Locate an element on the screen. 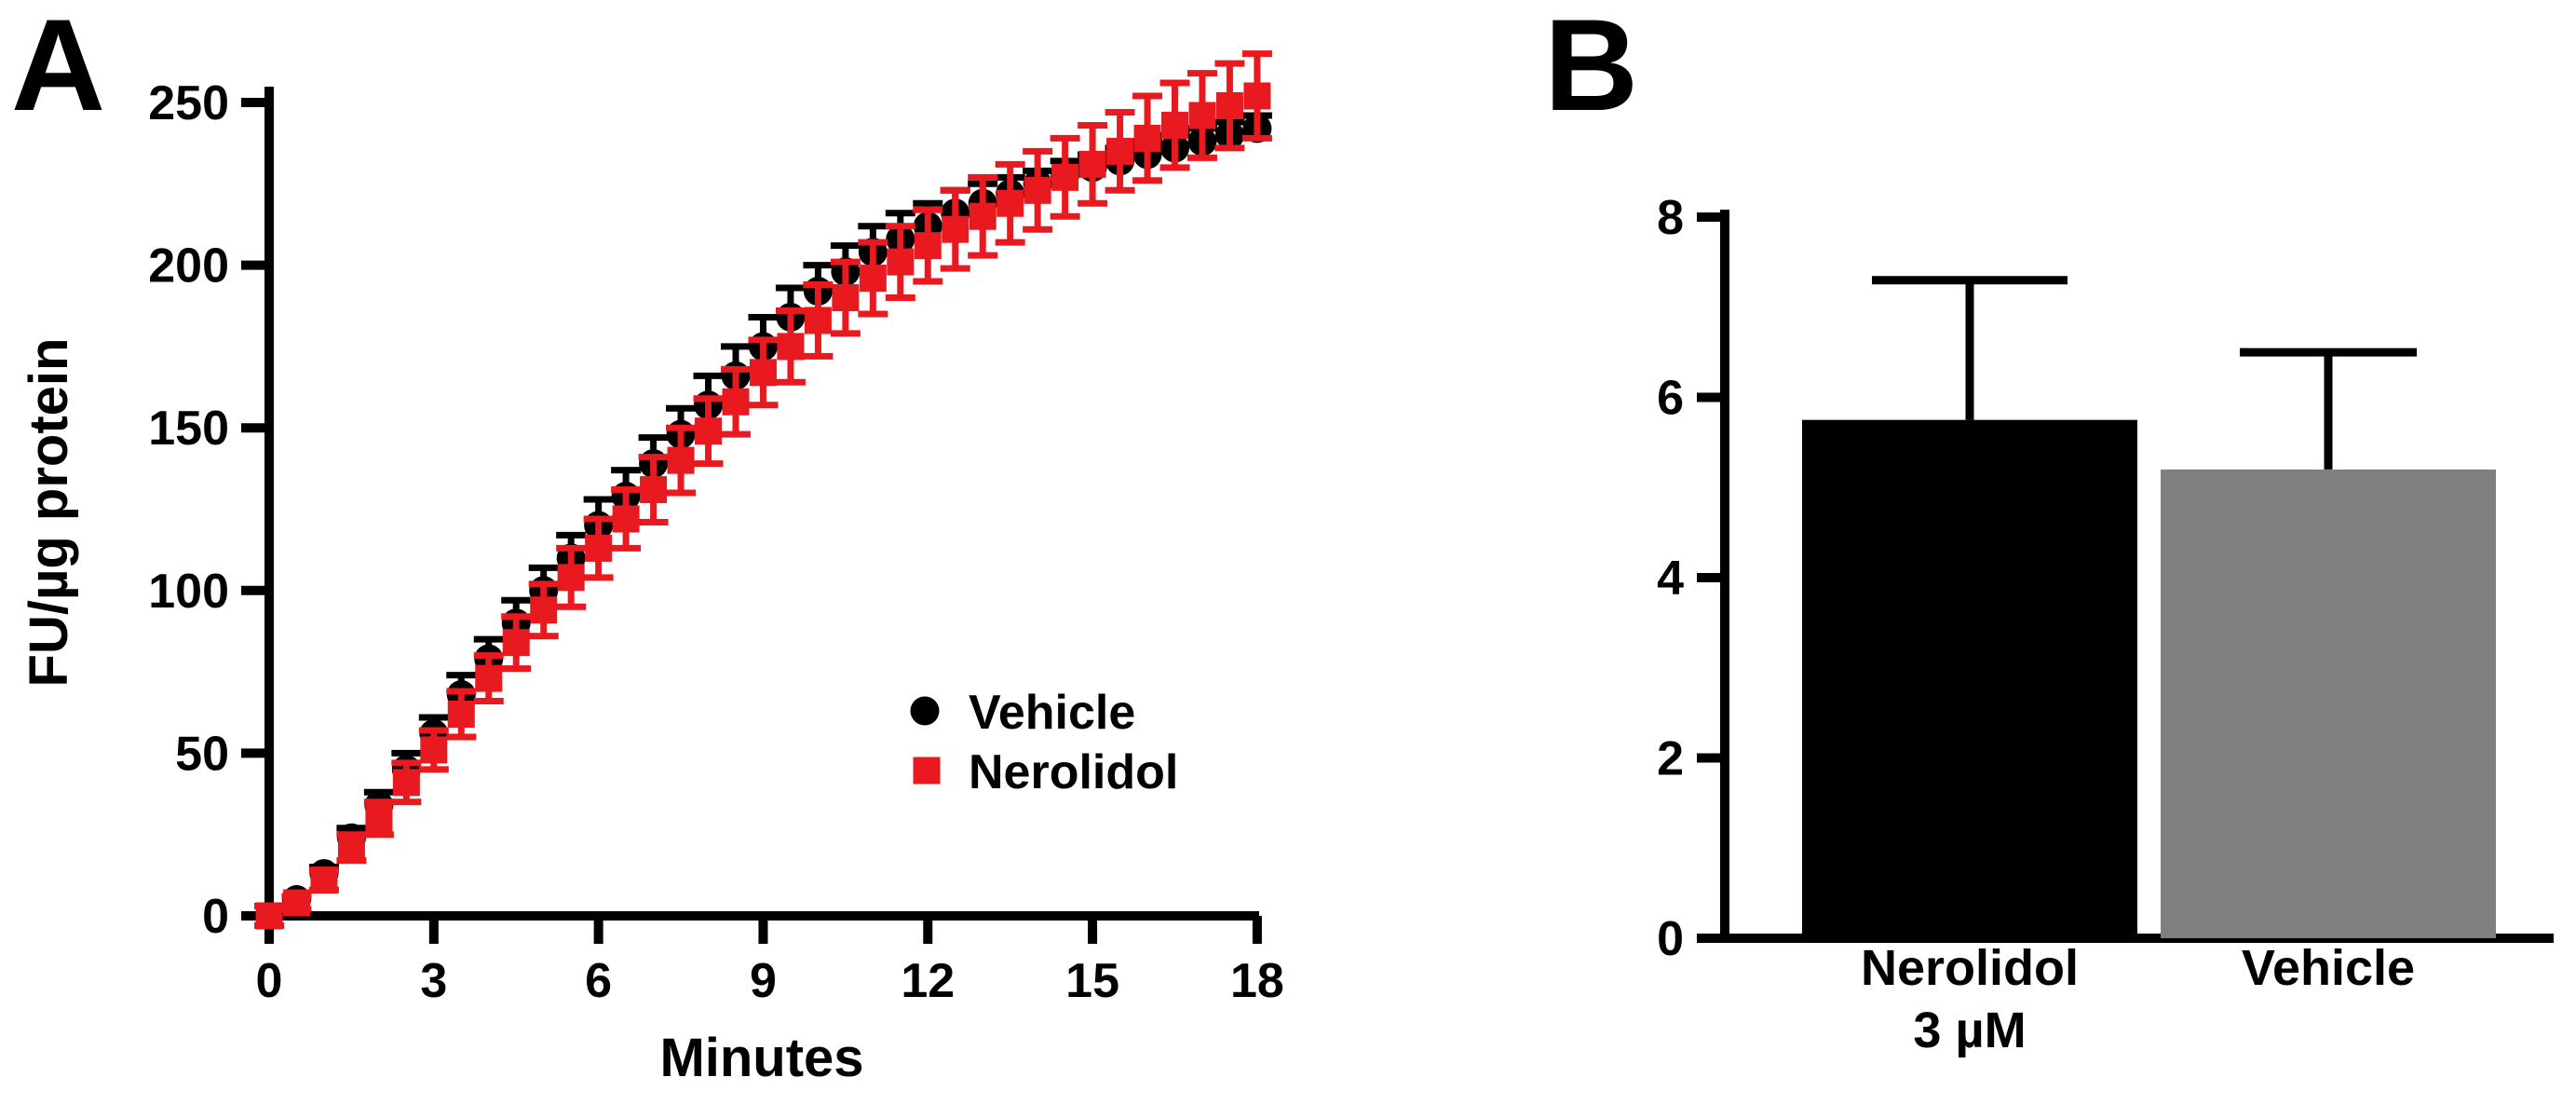 Image resolution: width=2576 pixels, height=1105 pixels. legend-label-vehicle: Vehicle is located at coordinates (1052, 713).